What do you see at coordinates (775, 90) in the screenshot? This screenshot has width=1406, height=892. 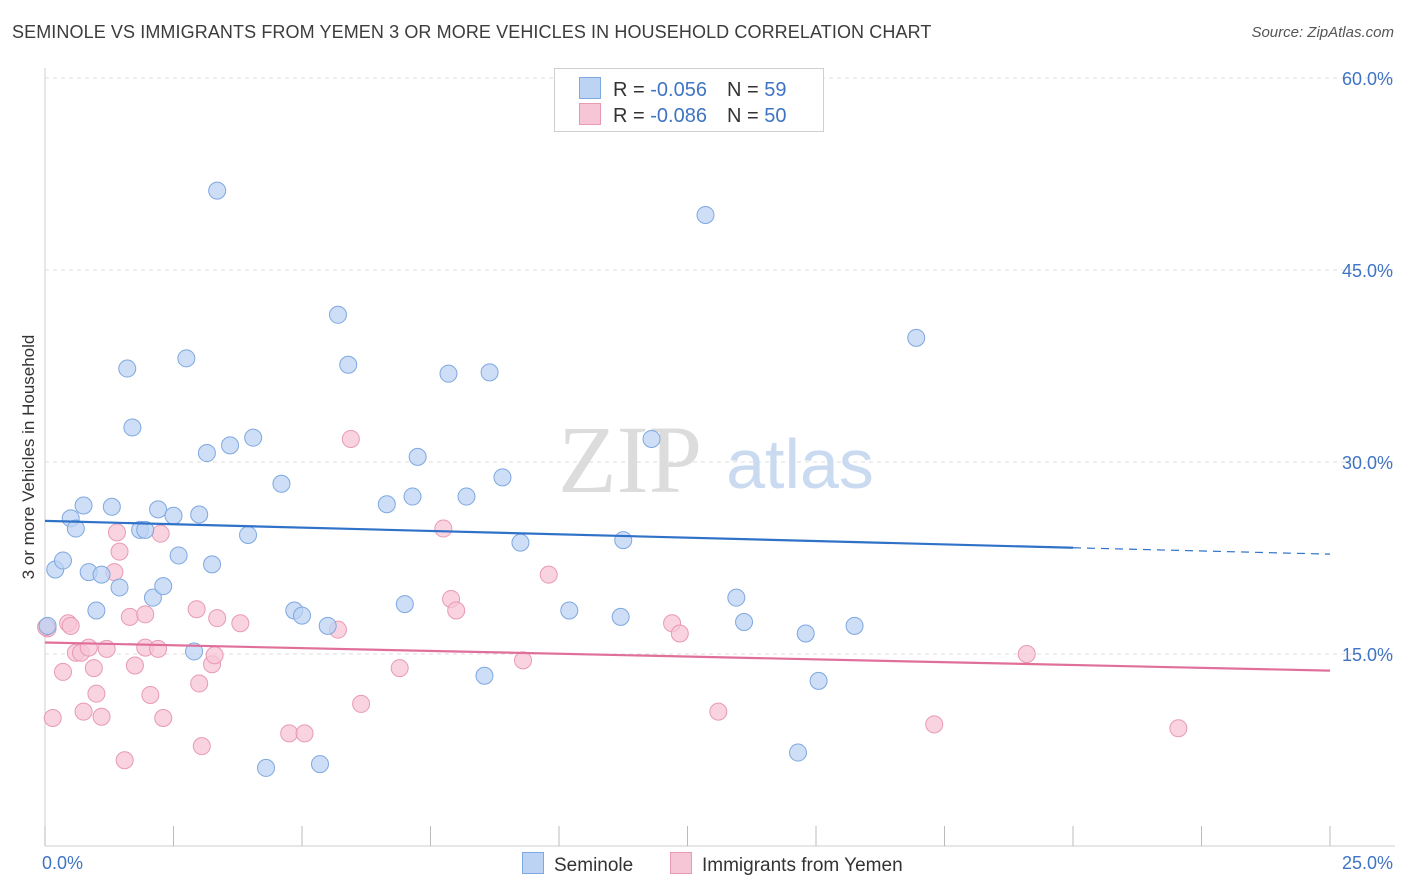 I see `n-value: 59` at bounding box center [775, 90].